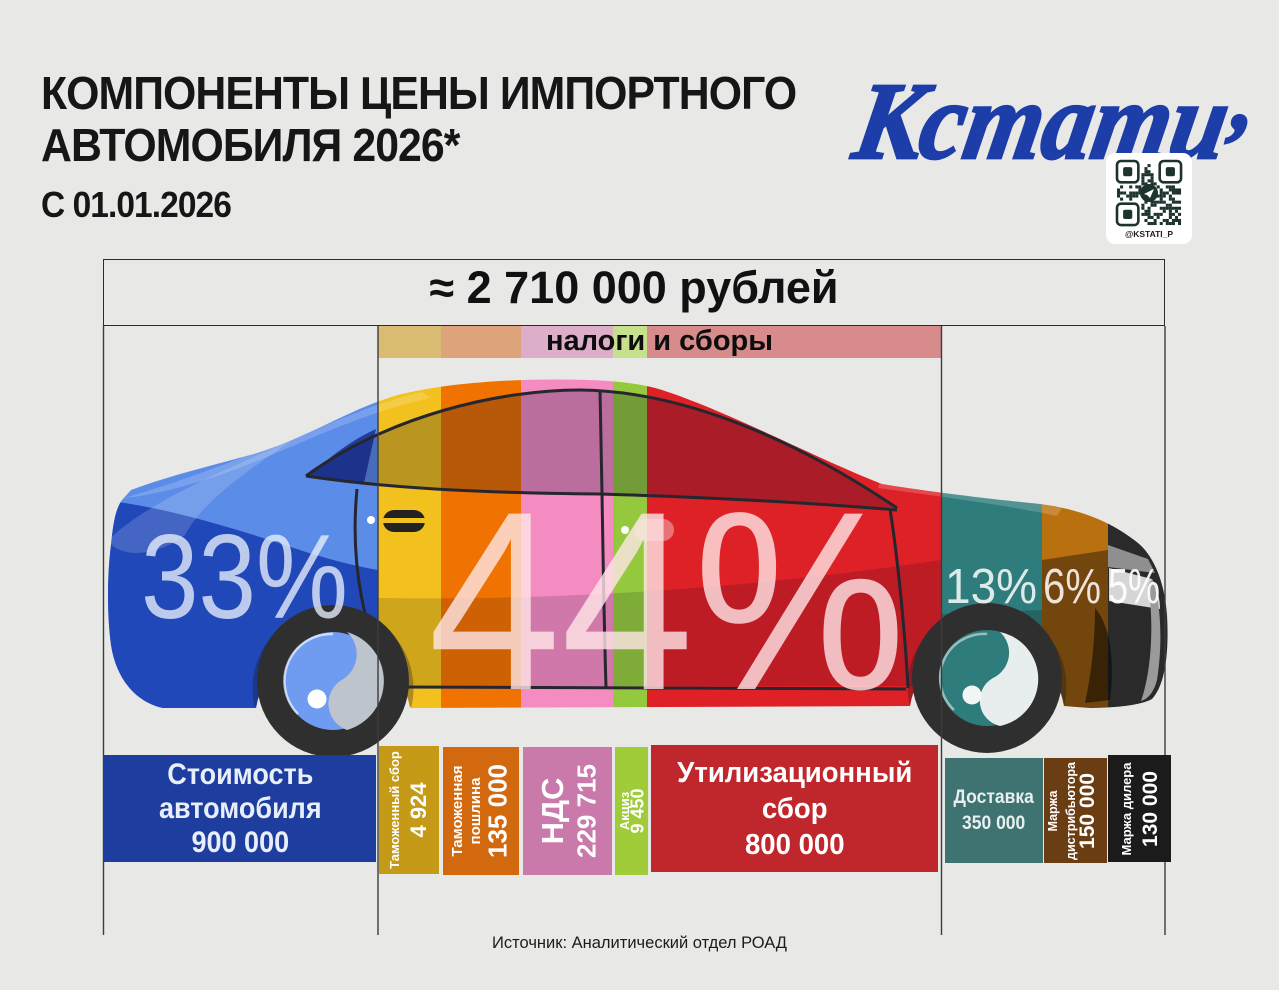  Describe the element at coordinates (244, 577) in the screenshot. I see `svg-text: 33%` at that location.